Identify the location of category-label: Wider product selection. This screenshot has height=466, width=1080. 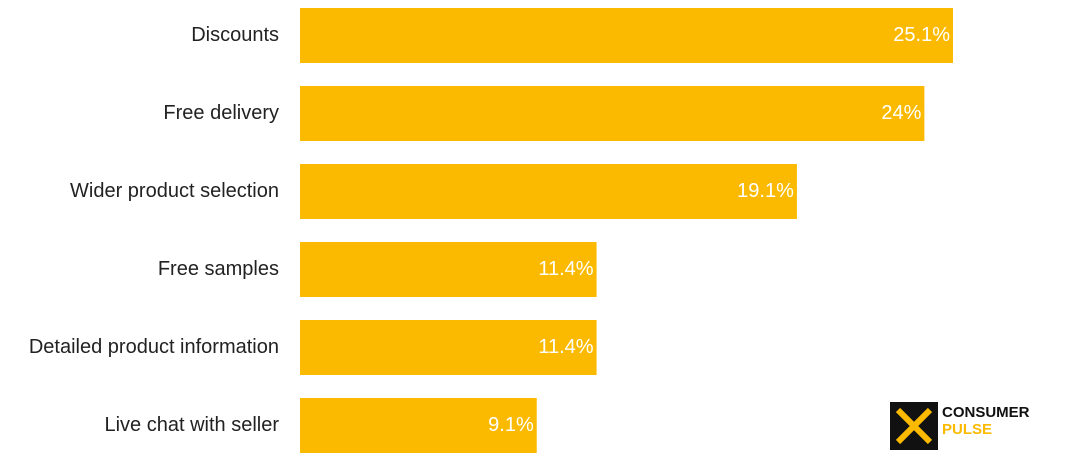
(174, 191).